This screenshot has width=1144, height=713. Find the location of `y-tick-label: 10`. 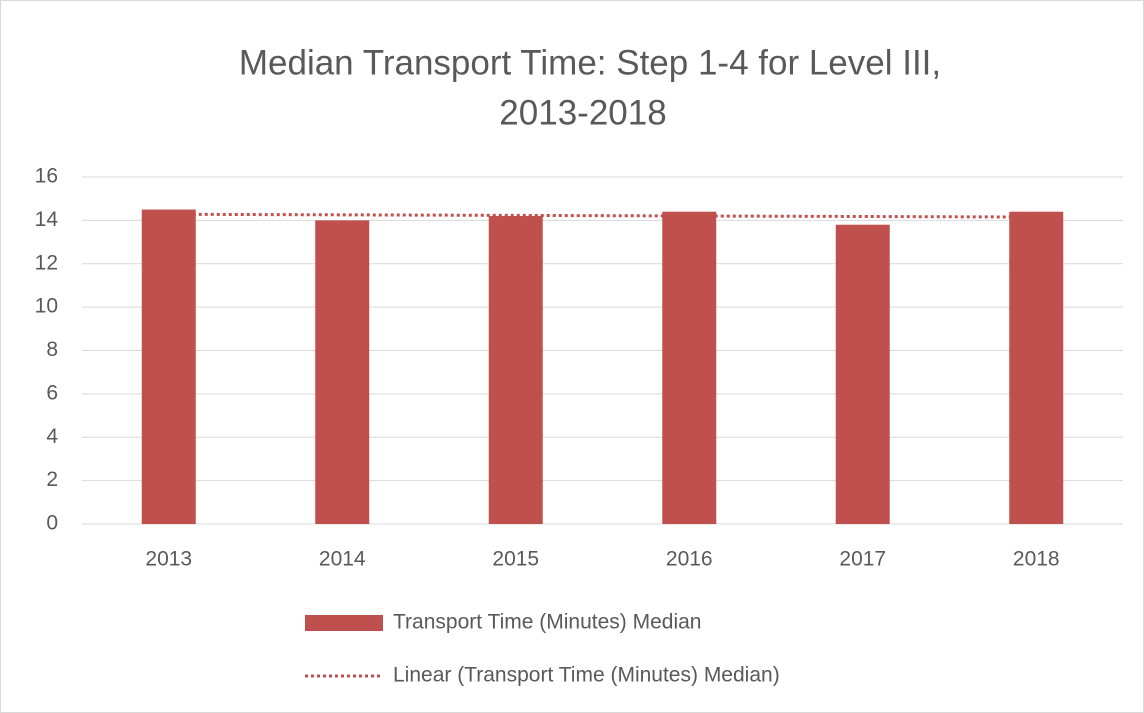

y-tick-label: 10 is located at coordinates (46, 306).